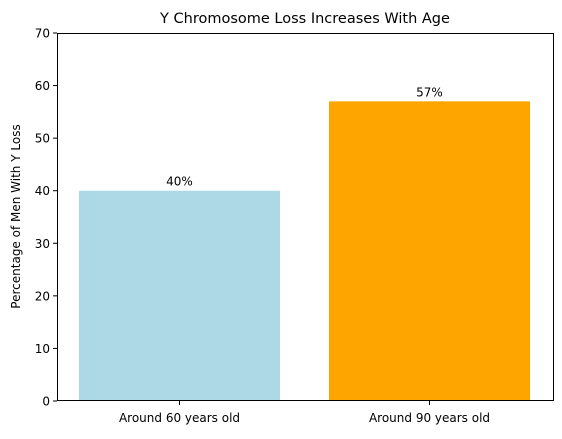 The image size is (562, 439). I want to click on bar-value-label: 40%, so click(179, 182).